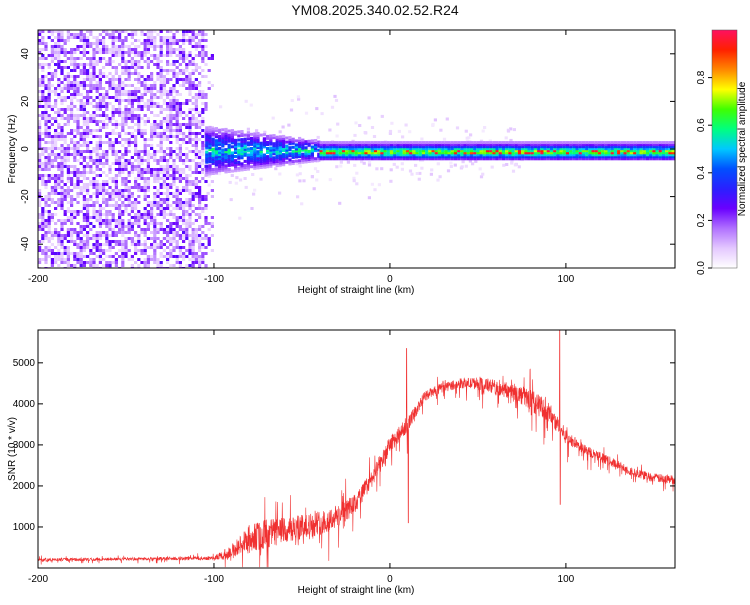 Image resolution: width=750 pixels, height=605 pixels. I want to click on snr-y-tick-label: 1000, so click(24, 527).